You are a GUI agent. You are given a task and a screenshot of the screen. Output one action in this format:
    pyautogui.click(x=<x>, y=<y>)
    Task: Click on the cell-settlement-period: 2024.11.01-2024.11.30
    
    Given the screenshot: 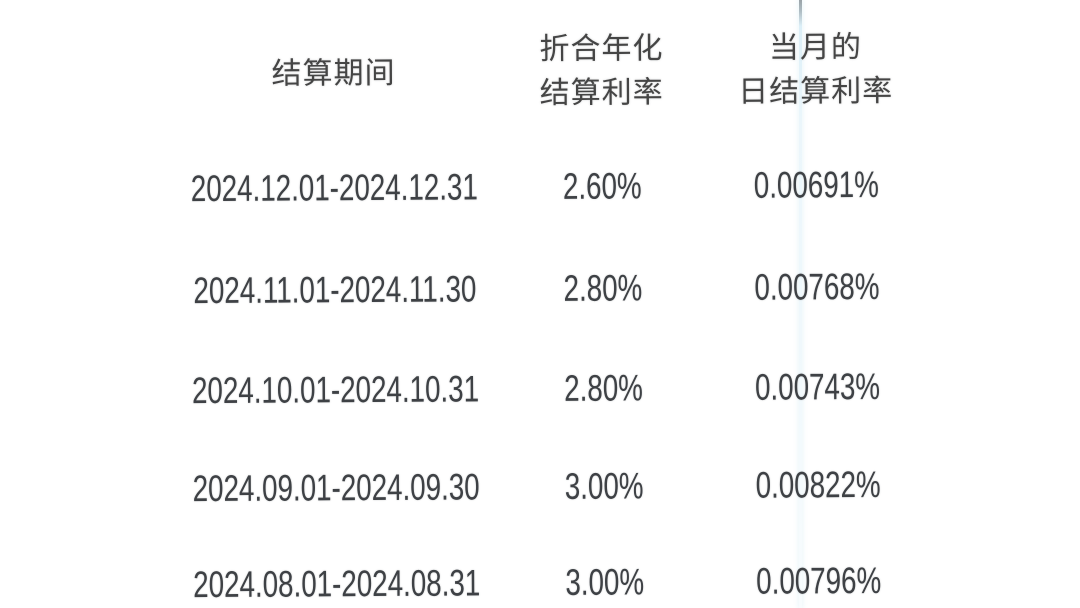 What is the action you would take?
    pyautogui.click(x=335, y=290)
    